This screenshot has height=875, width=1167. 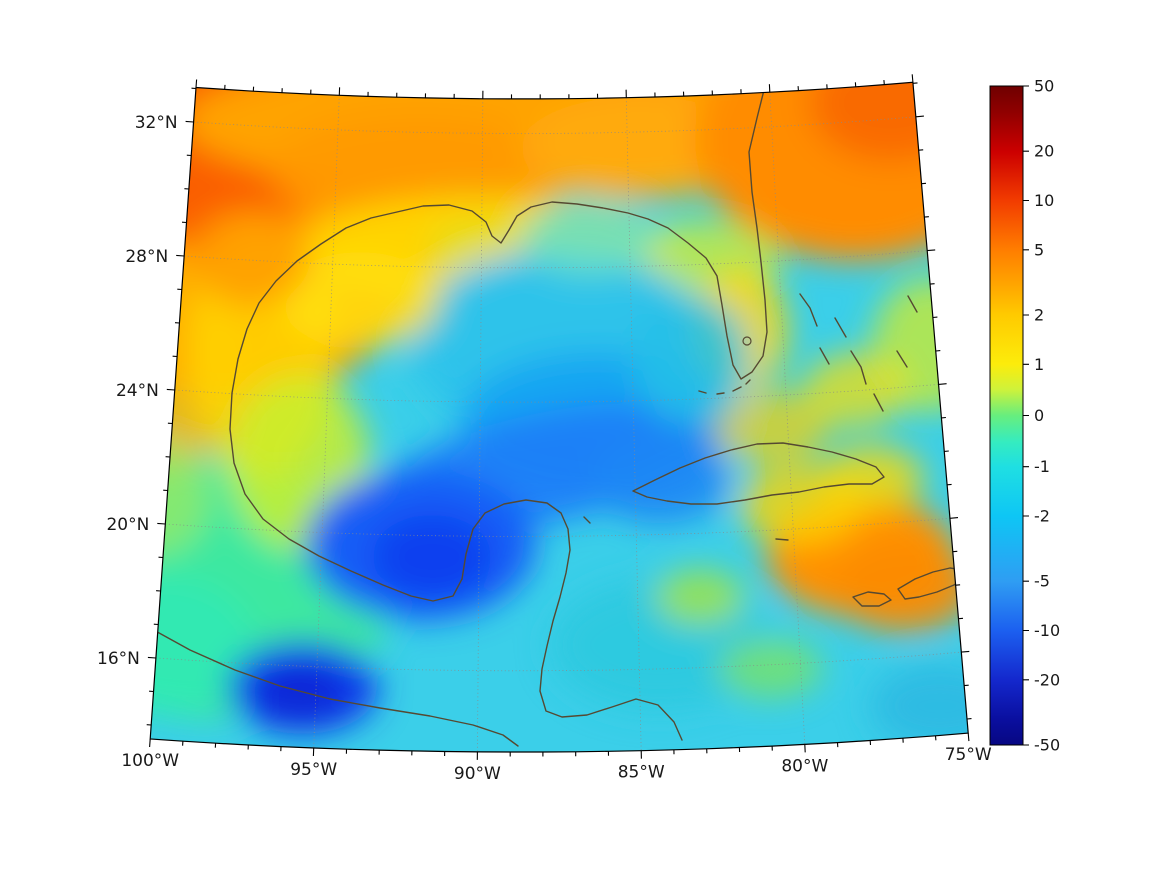 What do you see at coordinates (146, 257) in the screenshot?
I see `lat-tick-label-28n: 28°N` at bounding box center [146, 257].